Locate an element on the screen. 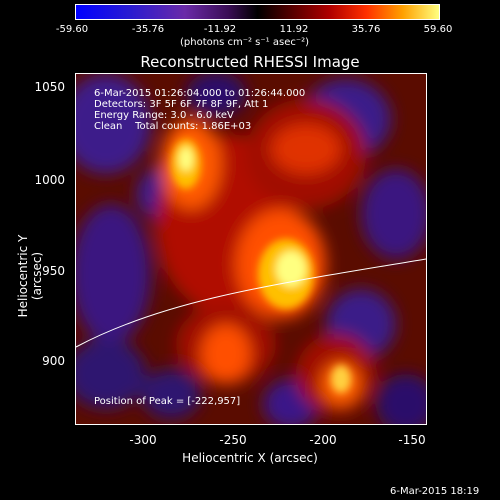 Image resolution: width=500 pixels, height=500 pixels. colorbar-tick: 35.76 is located at coordinates (366, 29).